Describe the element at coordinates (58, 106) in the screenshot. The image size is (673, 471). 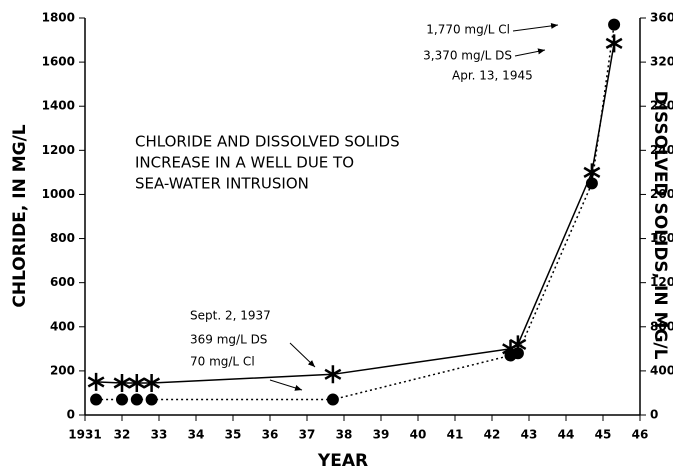
I see `y-tick-label: 1400` at that location.